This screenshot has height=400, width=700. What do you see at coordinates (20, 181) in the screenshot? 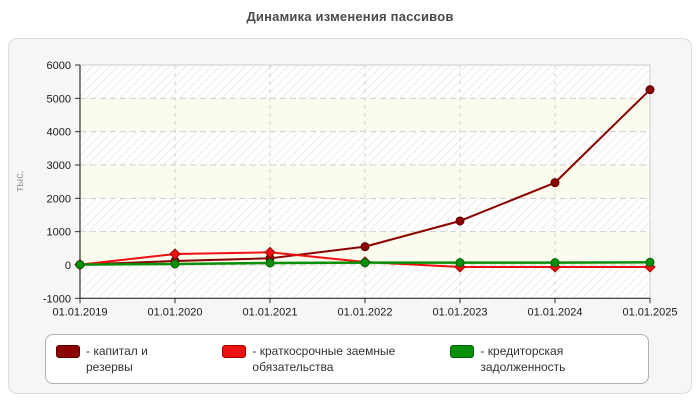
I see `y-axis-title: тыс.` at bounding box center [20, 181].